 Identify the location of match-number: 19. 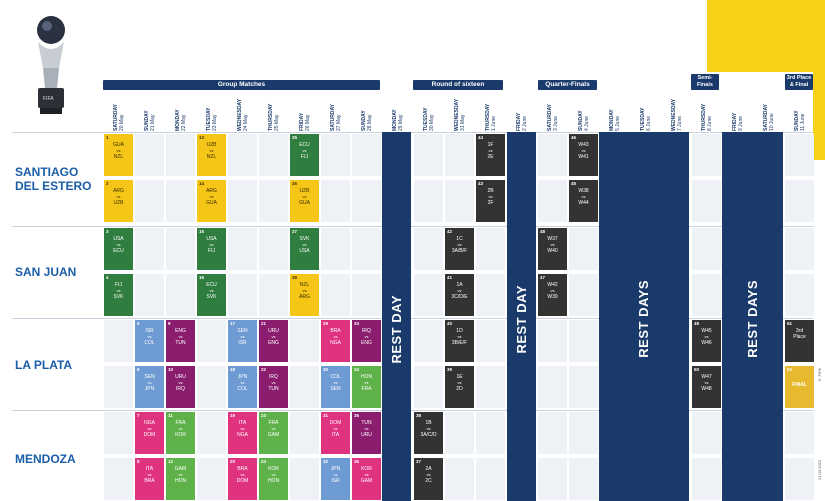
(233, 415).